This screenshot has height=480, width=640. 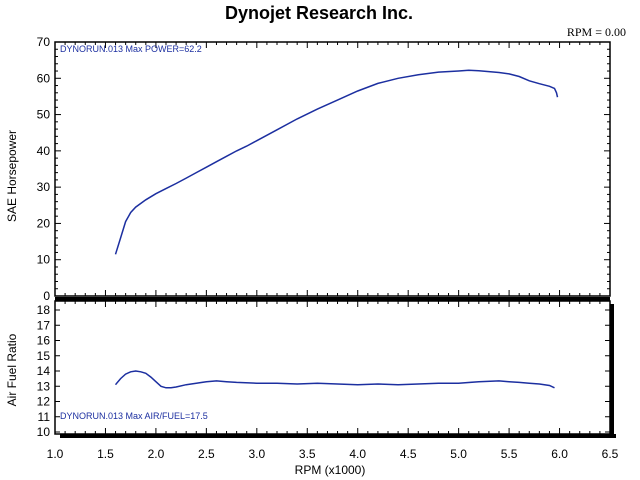 What do you see at coordinates (134, 416) in the screenshot?
I see `afr-annotation: DYNORUN.013 Max AIR/FUEL=17.5` at bounding box center [134, 416].